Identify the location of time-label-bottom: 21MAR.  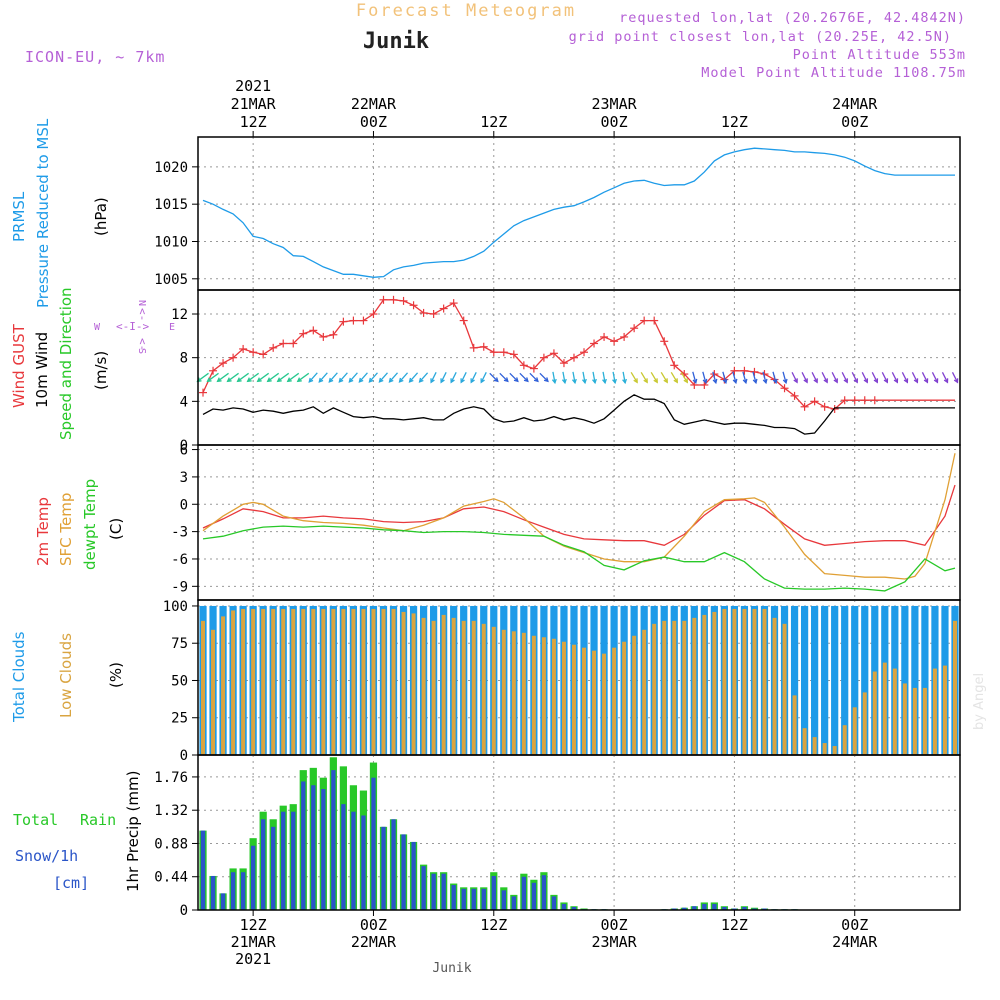
(254, 942).